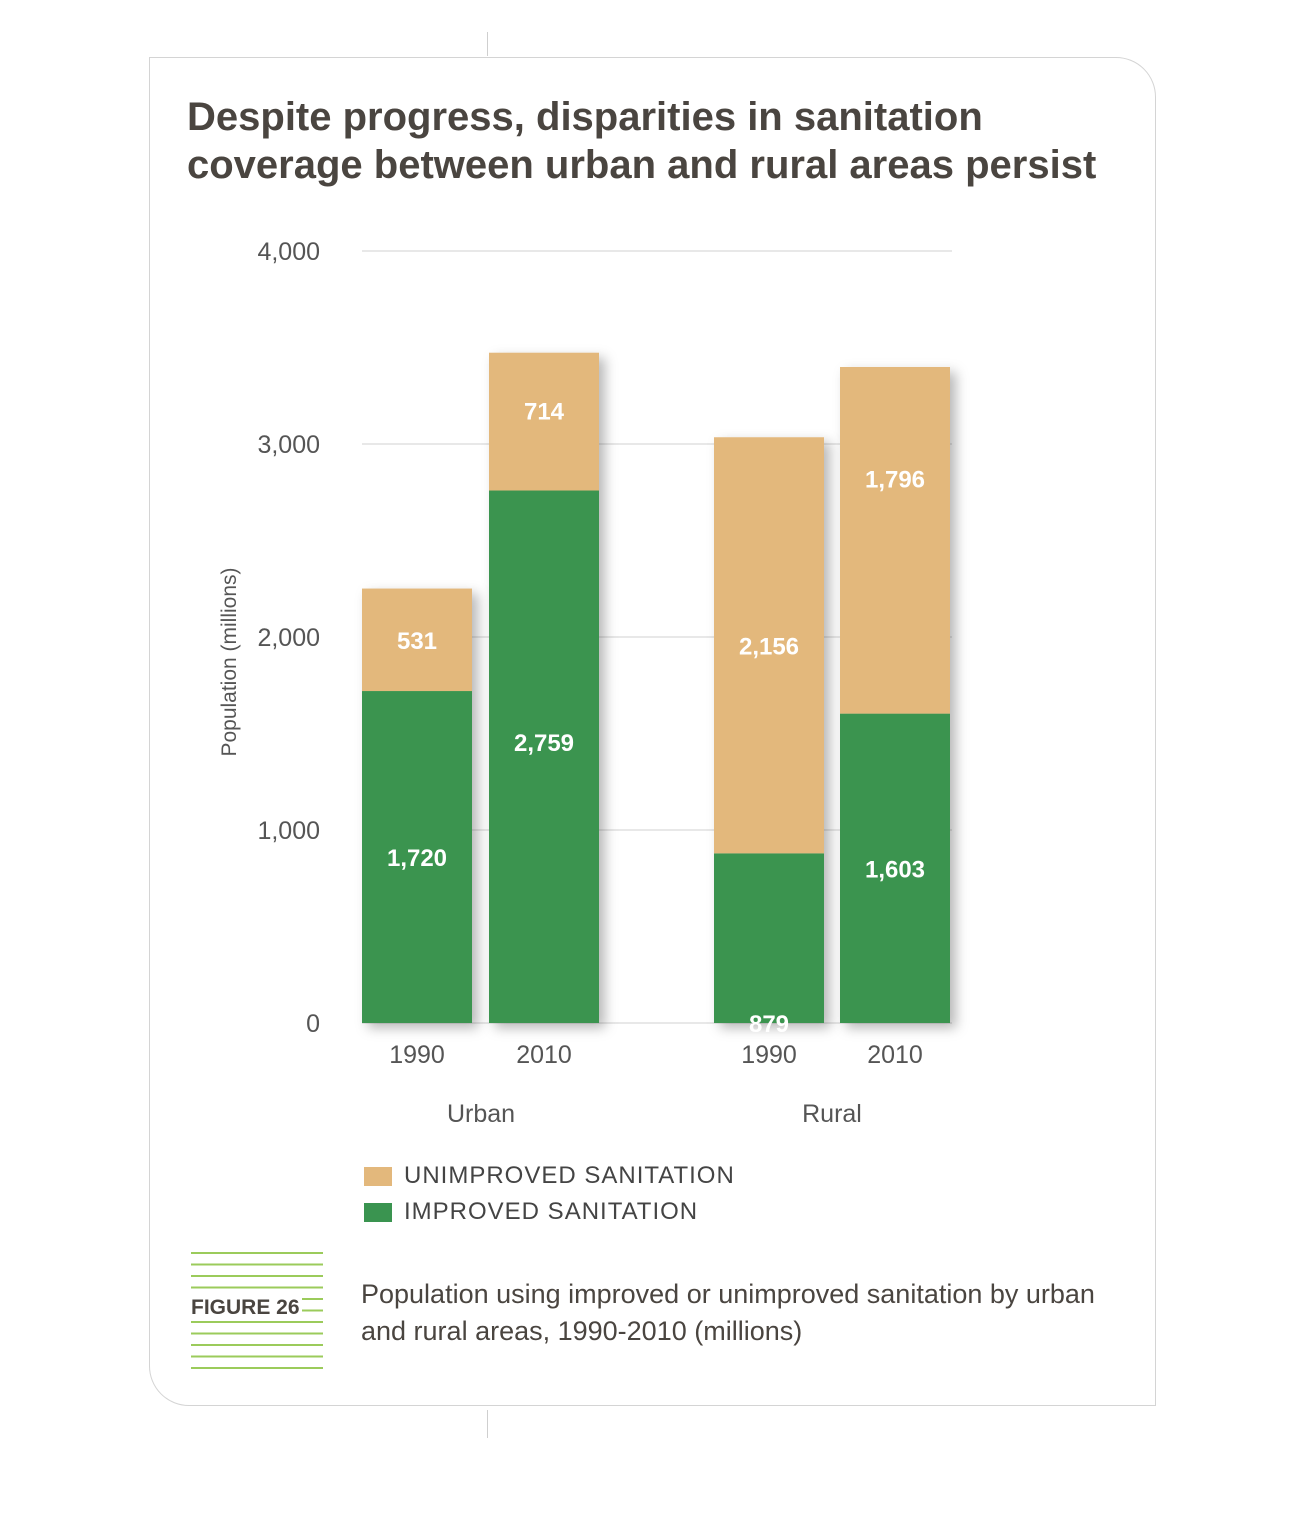 The width and height of the screenshot is (1314, 1530). I want to click on data-label: 531, so click(417, 641).